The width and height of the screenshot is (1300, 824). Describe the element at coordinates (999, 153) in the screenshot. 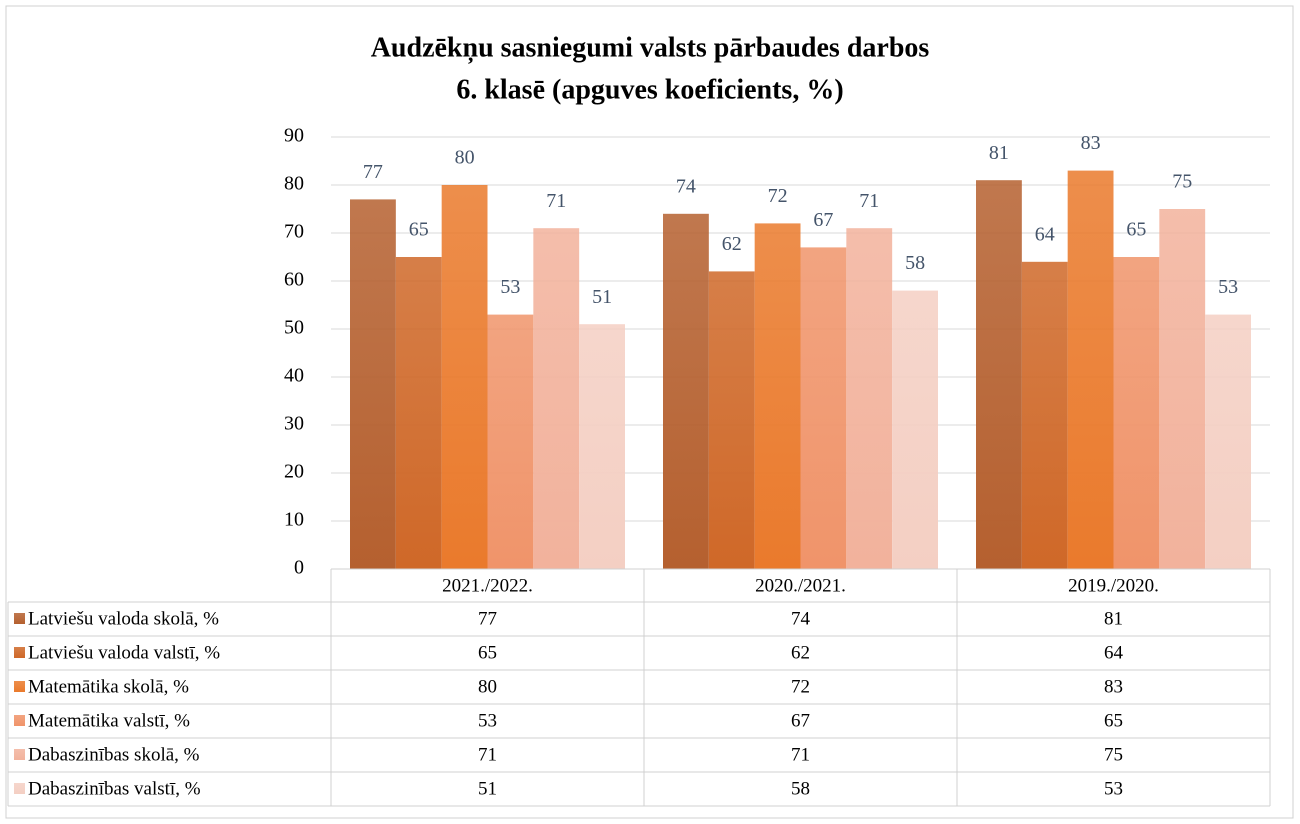

I see `data-label: 81` at that location.